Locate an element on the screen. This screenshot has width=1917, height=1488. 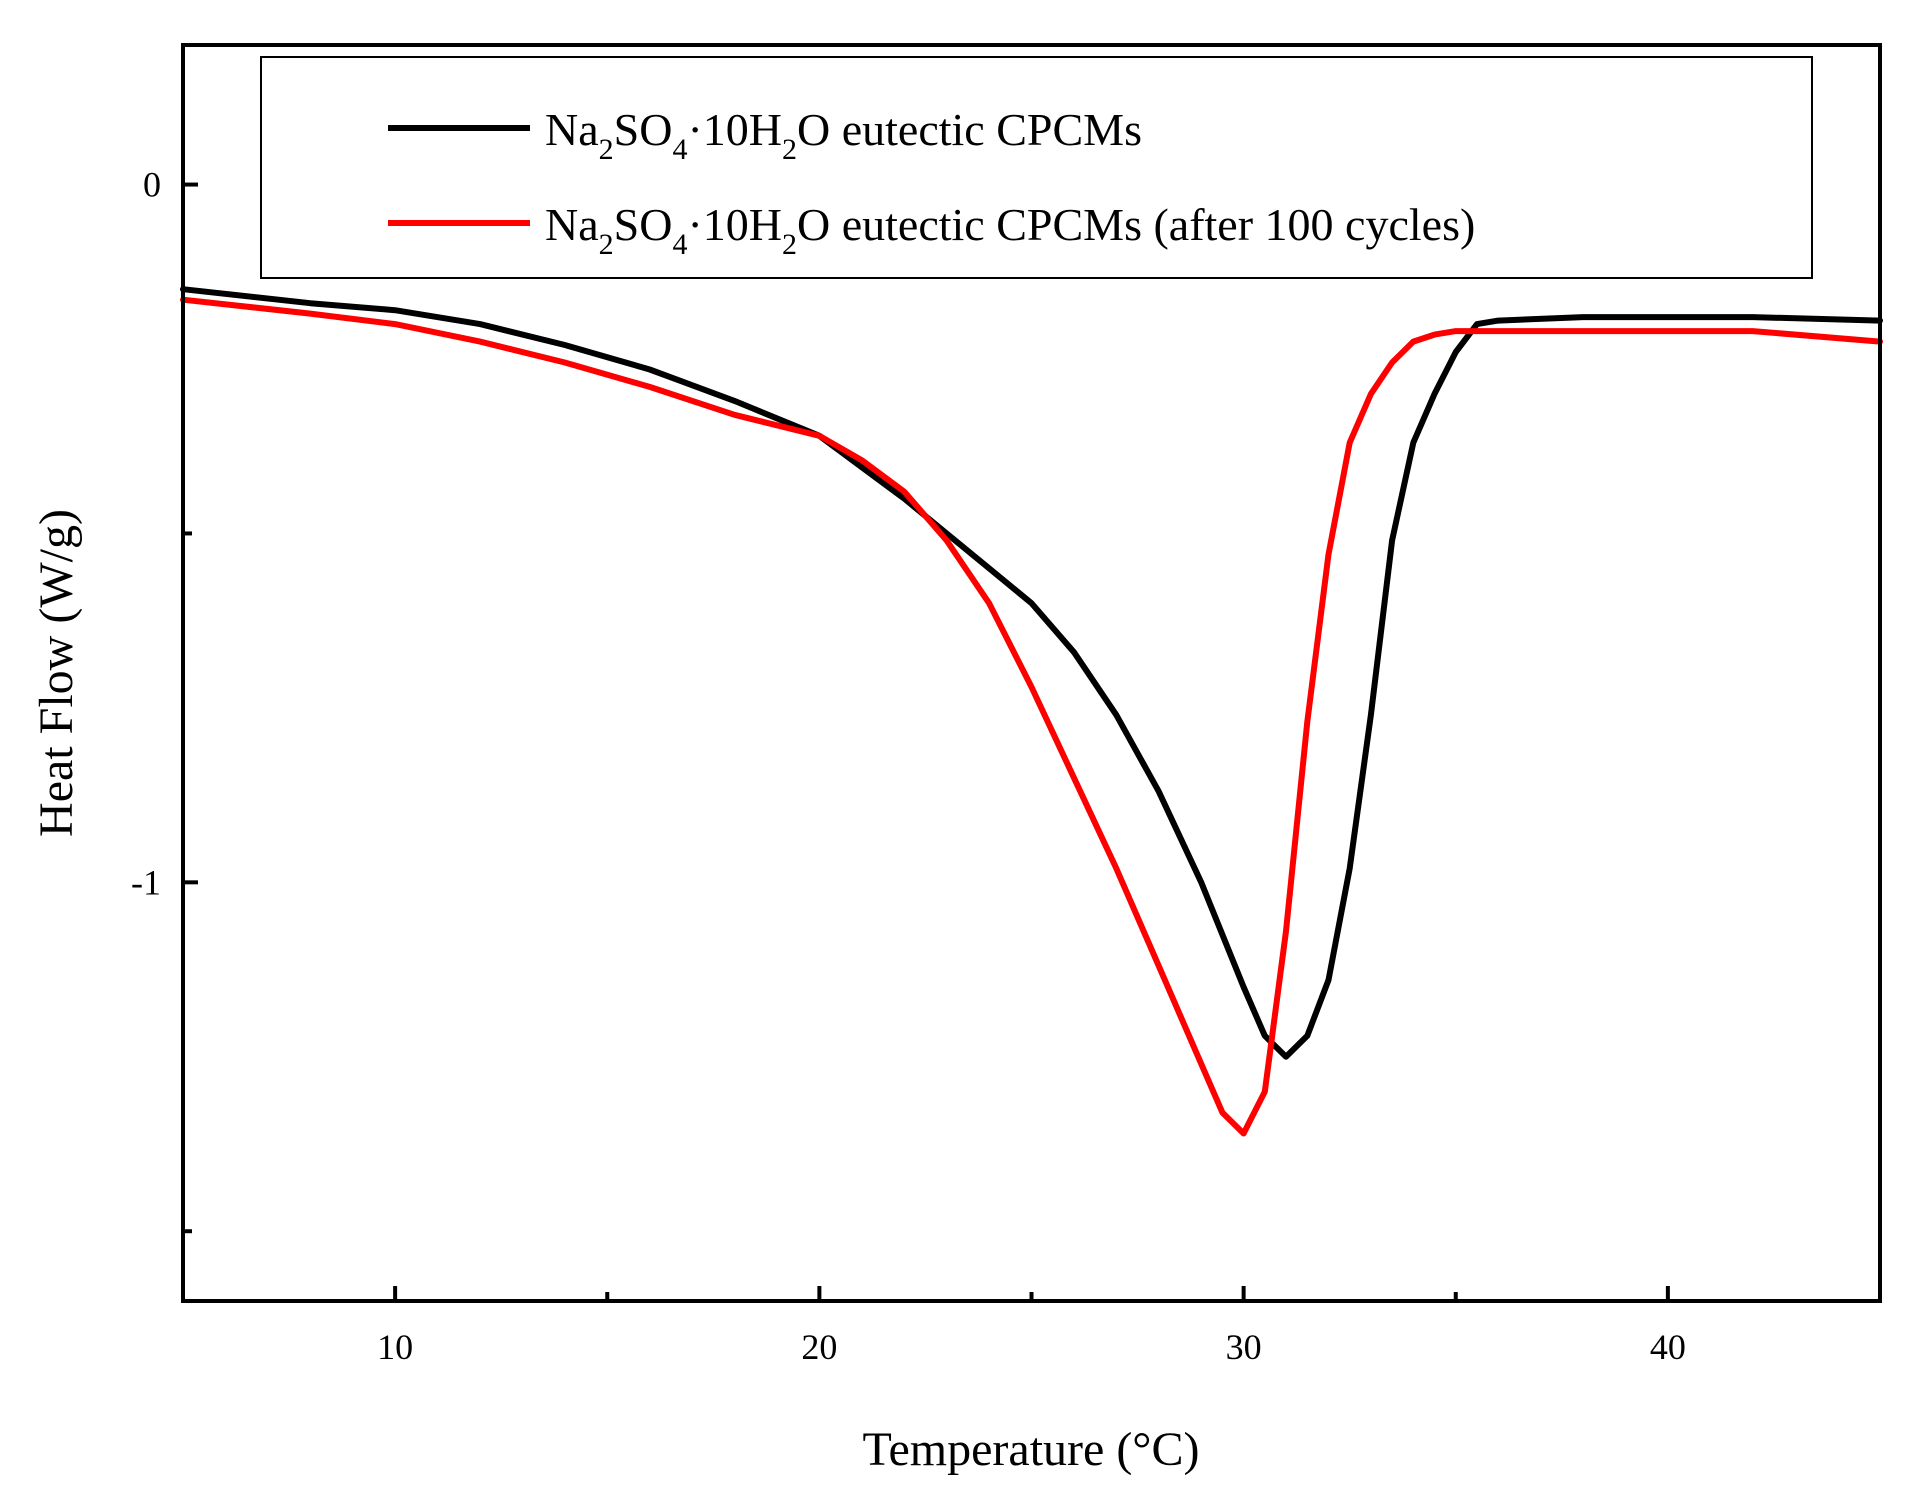
x-tick-label: 20 is located at coordinates (819, 1347).